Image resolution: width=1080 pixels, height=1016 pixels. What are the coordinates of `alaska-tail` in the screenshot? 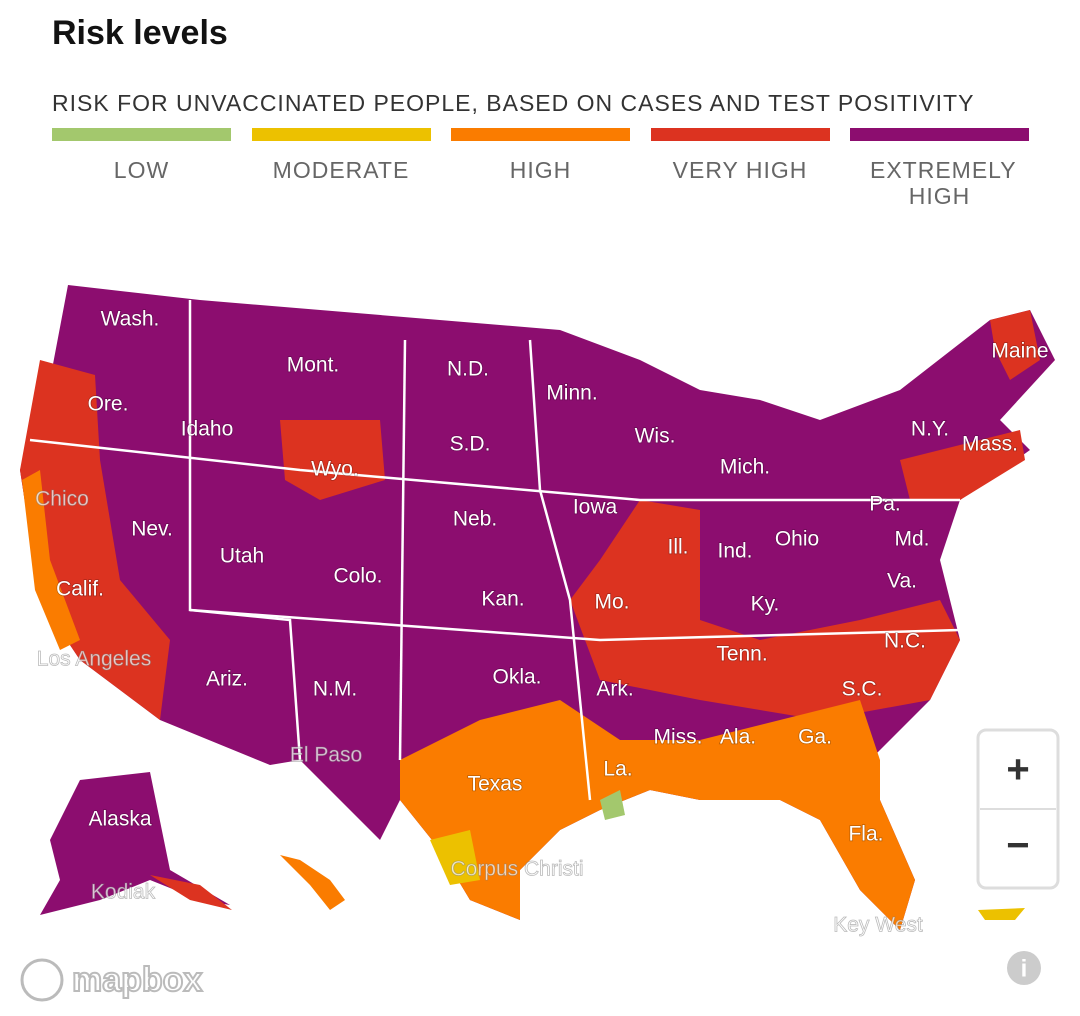 It's located at (191, 892).